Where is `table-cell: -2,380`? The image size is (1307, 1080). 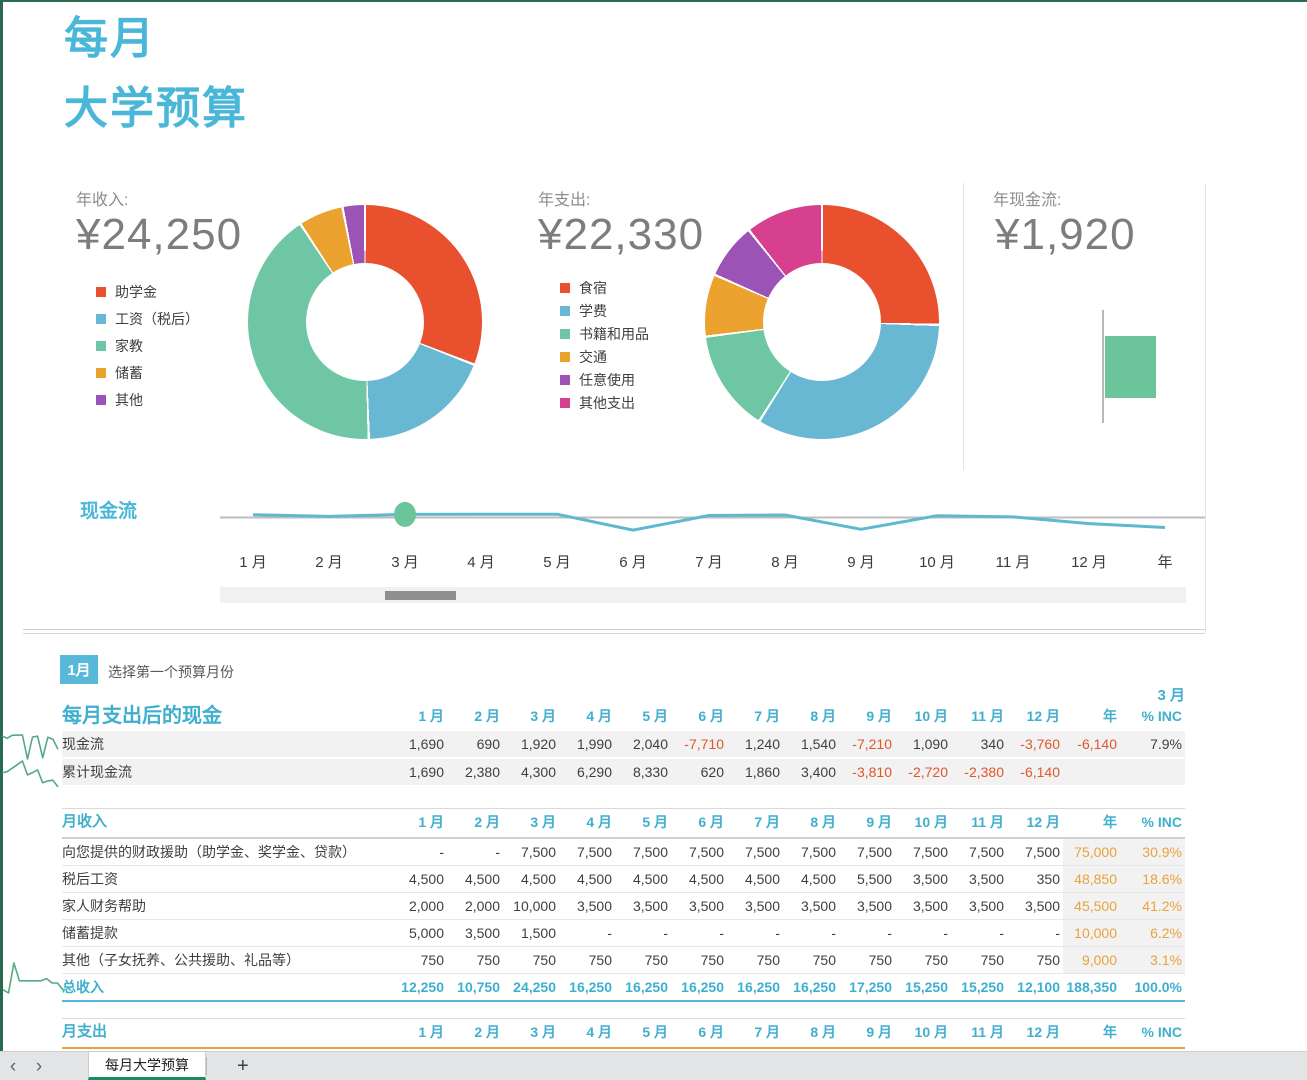
table-cell: -2,380 is located at coordinates (984, 772).